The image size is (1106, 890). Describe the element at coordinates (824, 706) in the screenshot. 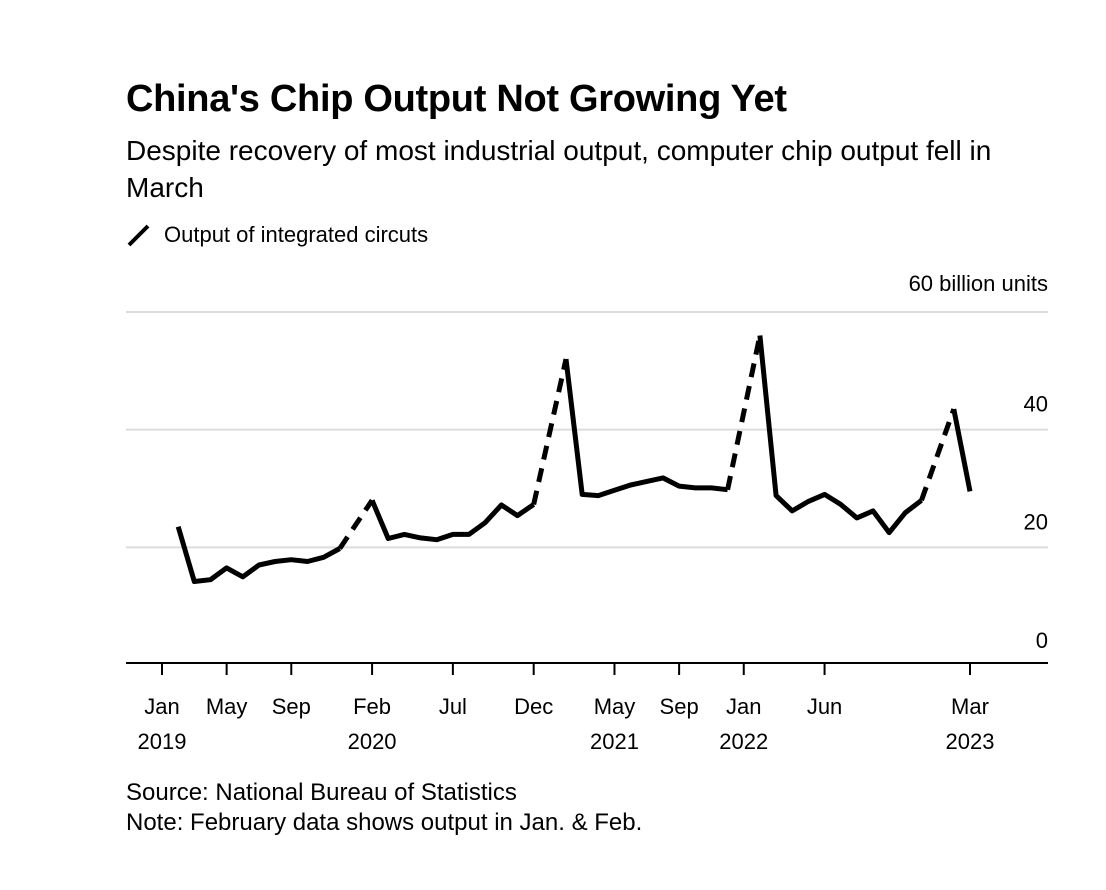

I see `x-tick-label: Jun` at that location.